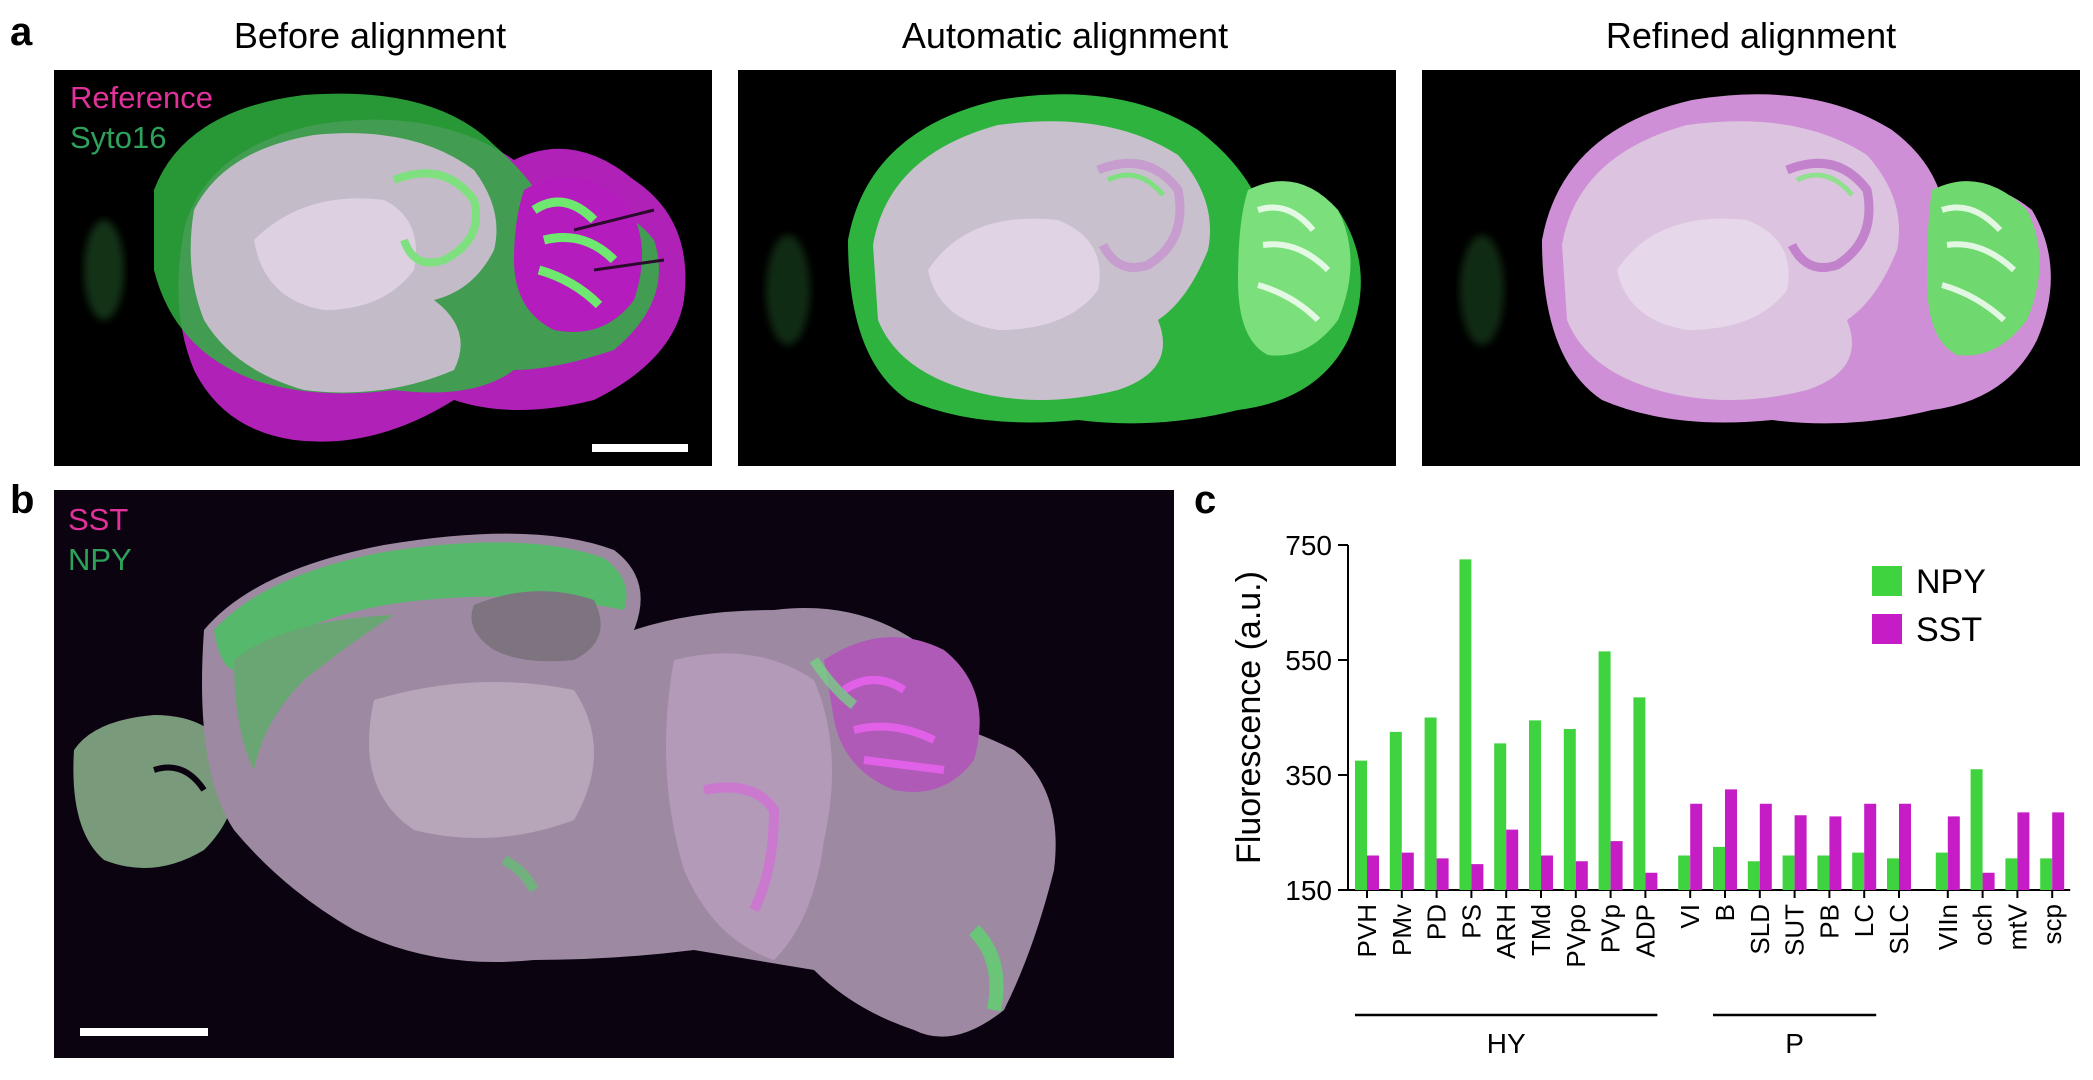 The image size is (2093, 1080). I want to click on bar-npy-PD, so click(1430, 803).